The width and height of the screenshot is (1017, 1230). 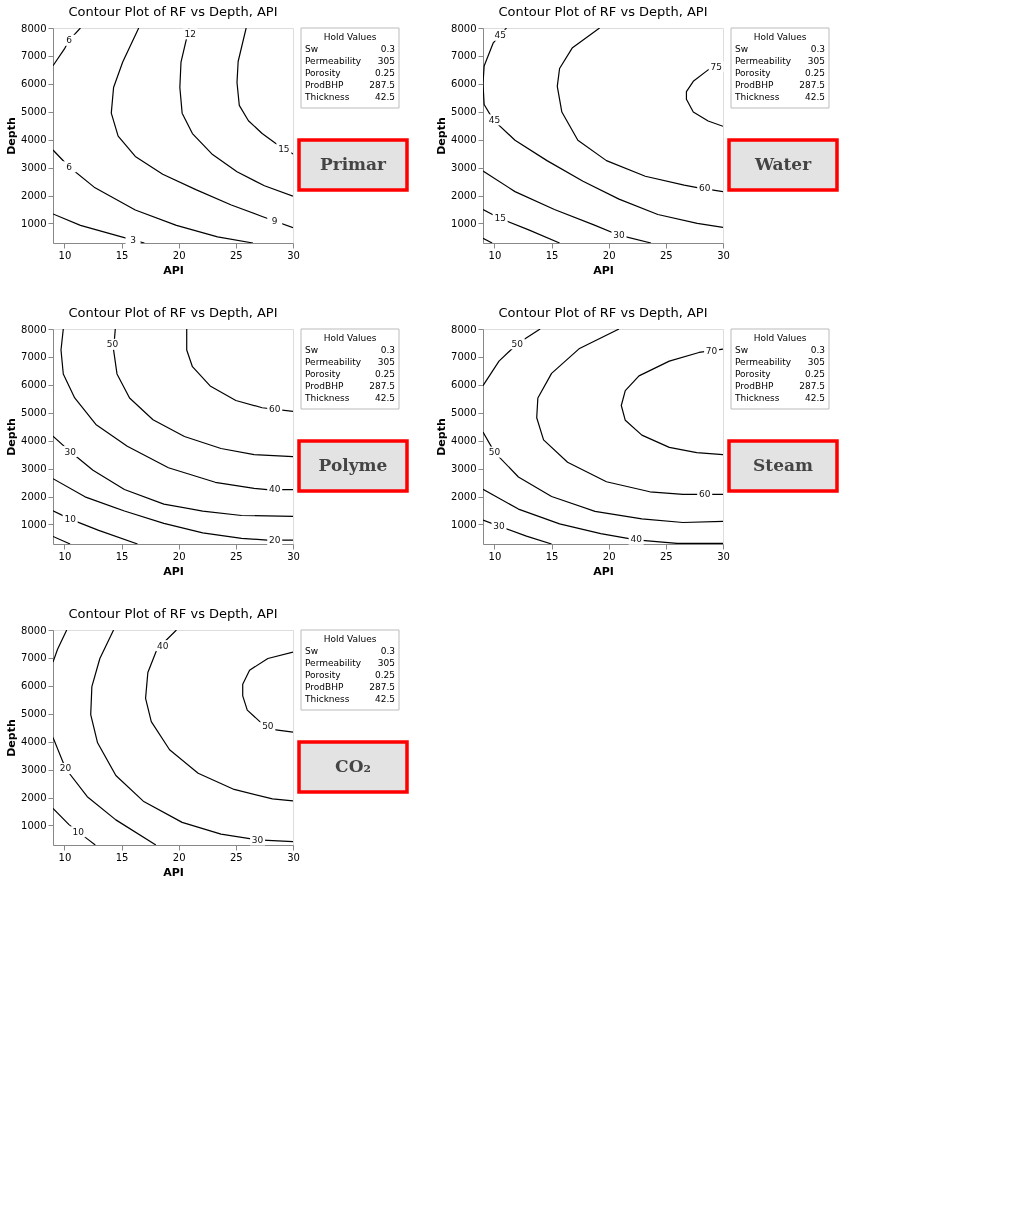 What do you see at coordinates (190, 33) in the screenshot?
I see `annotation: 12` at bounding box center [190, 33].